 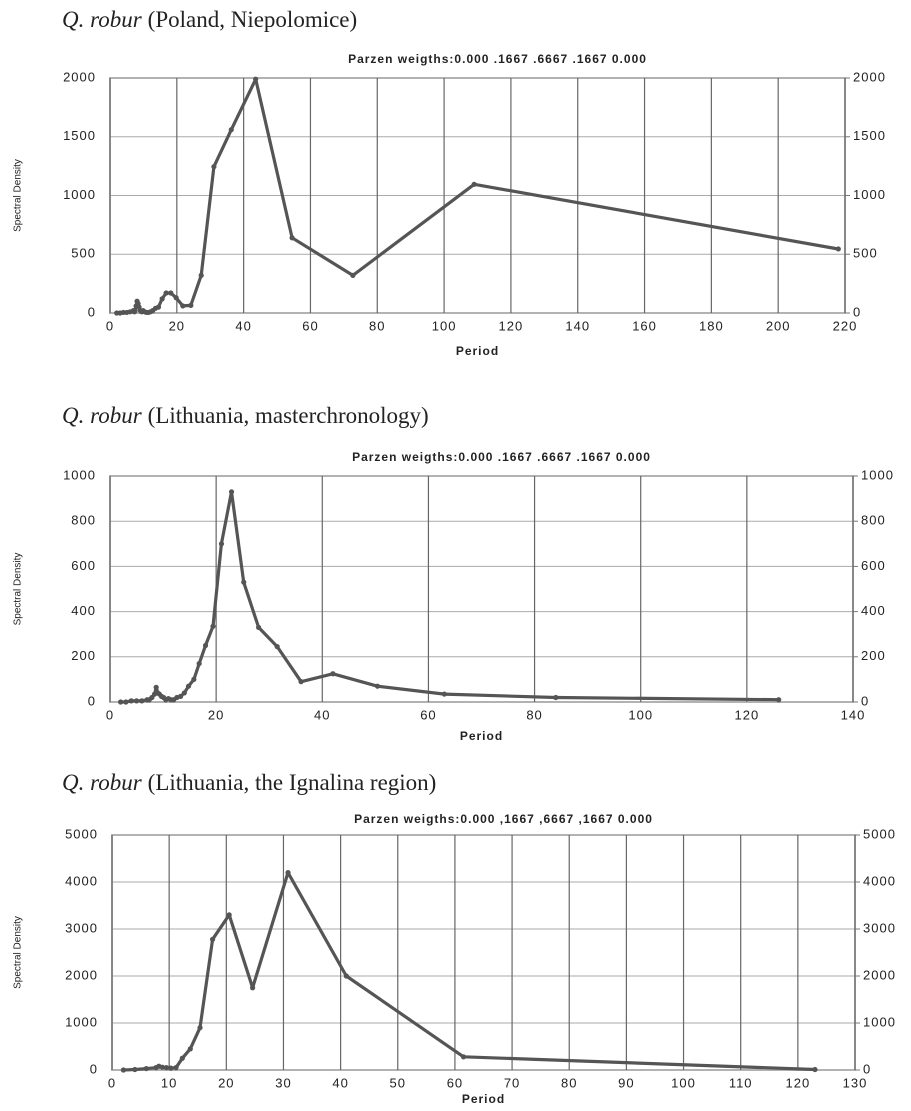 What do you see at coordinates (444, 325) in the screenshot?
I see `x-tick-label: 100` at bounding box center [444, 325].